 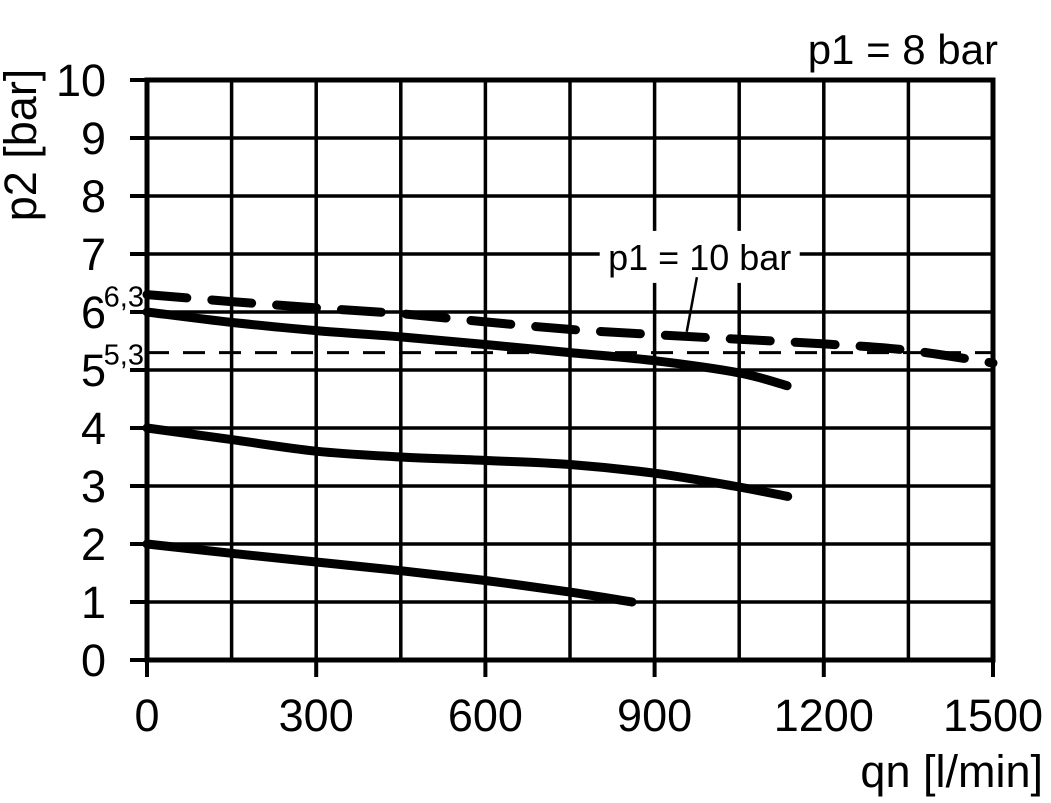 I want to click on x-tick-label: 1500, so click(x=993, y=715).